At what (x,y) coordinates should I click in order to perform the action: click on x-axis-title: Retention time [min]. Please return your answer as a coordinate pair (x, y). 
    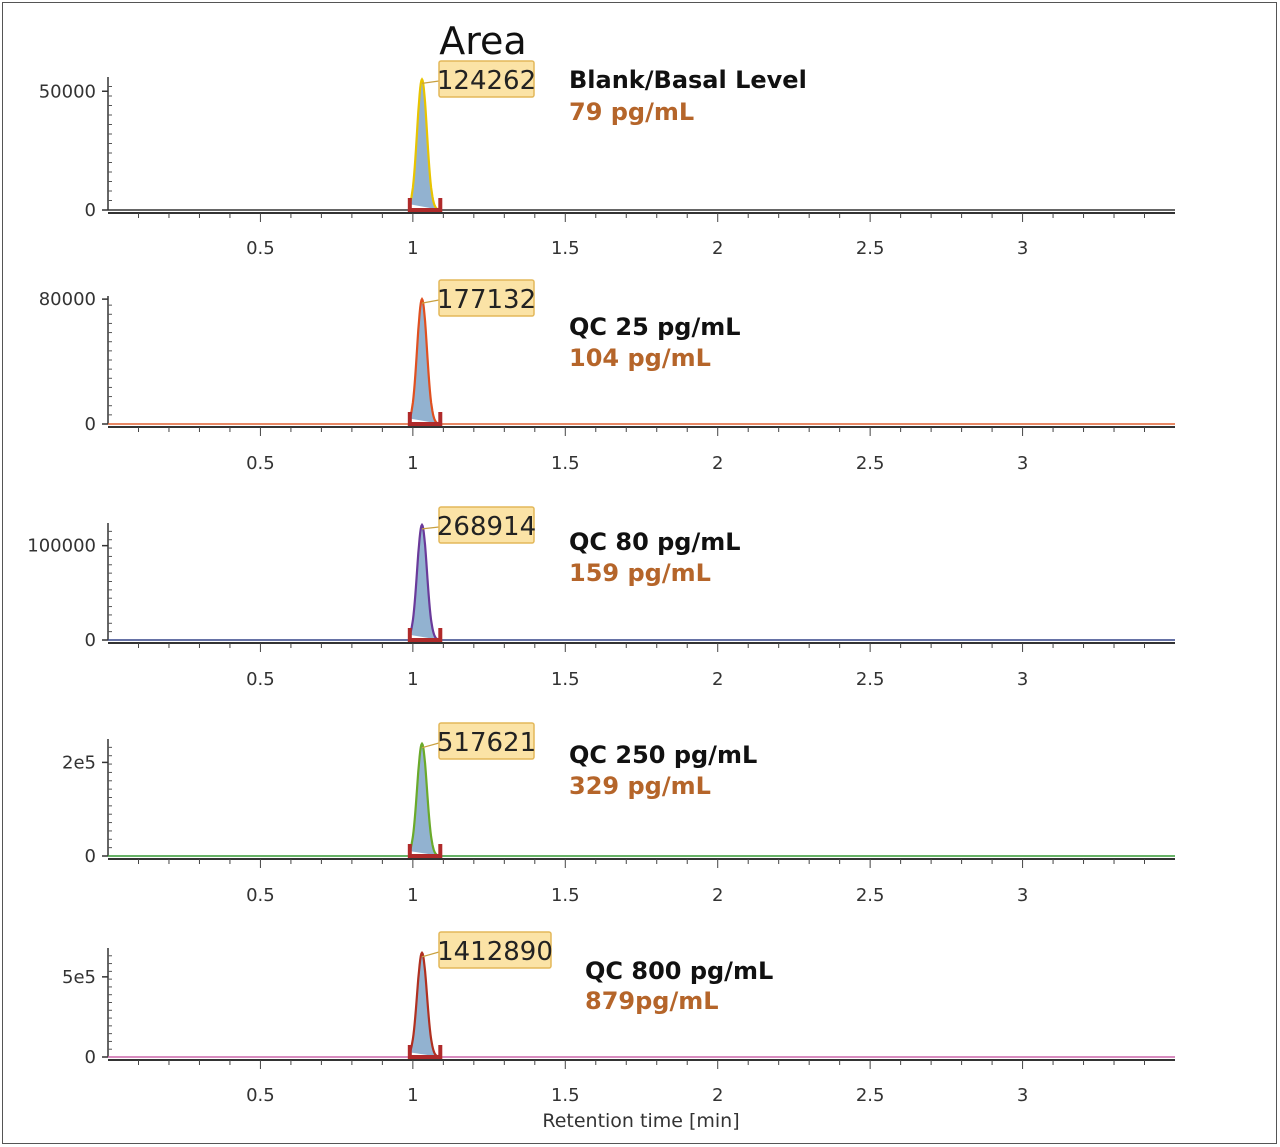
    Looking at the image, I should click on (640, 1121).